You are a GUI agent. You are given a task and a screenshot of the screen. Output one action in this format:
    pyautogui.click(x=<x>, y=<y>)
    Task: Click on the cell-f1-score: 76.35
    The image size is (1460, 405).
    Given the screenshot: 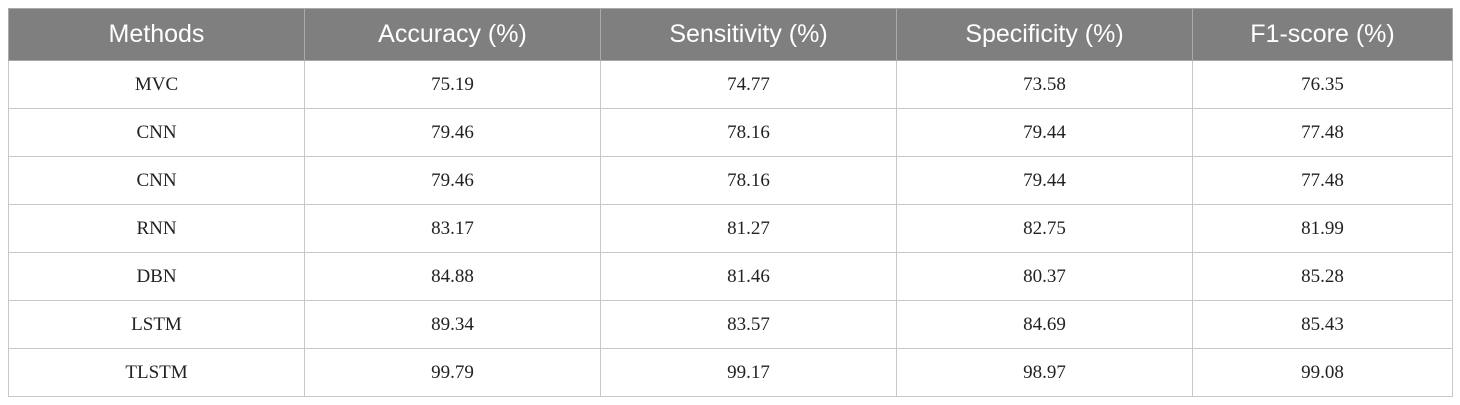 What is the action you would take?
    pyautogui.click(x=1322, y=84)
    